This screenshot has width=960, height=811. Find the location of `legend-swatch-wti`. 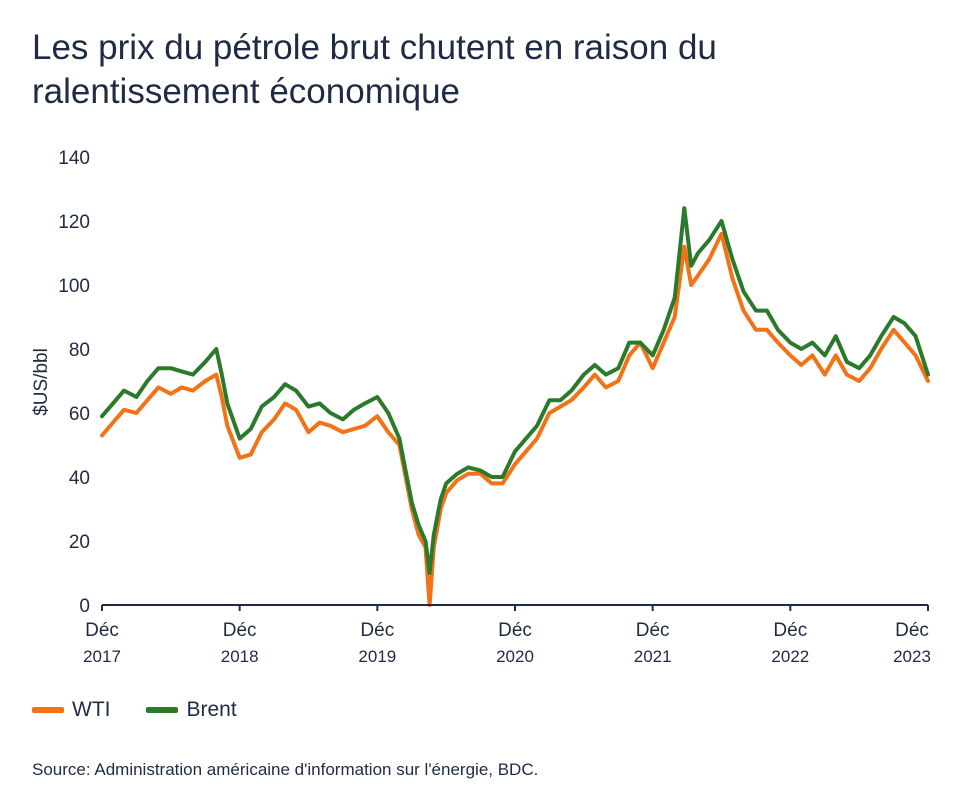

legend-swatch-wti is located at coordinates (48, 710).